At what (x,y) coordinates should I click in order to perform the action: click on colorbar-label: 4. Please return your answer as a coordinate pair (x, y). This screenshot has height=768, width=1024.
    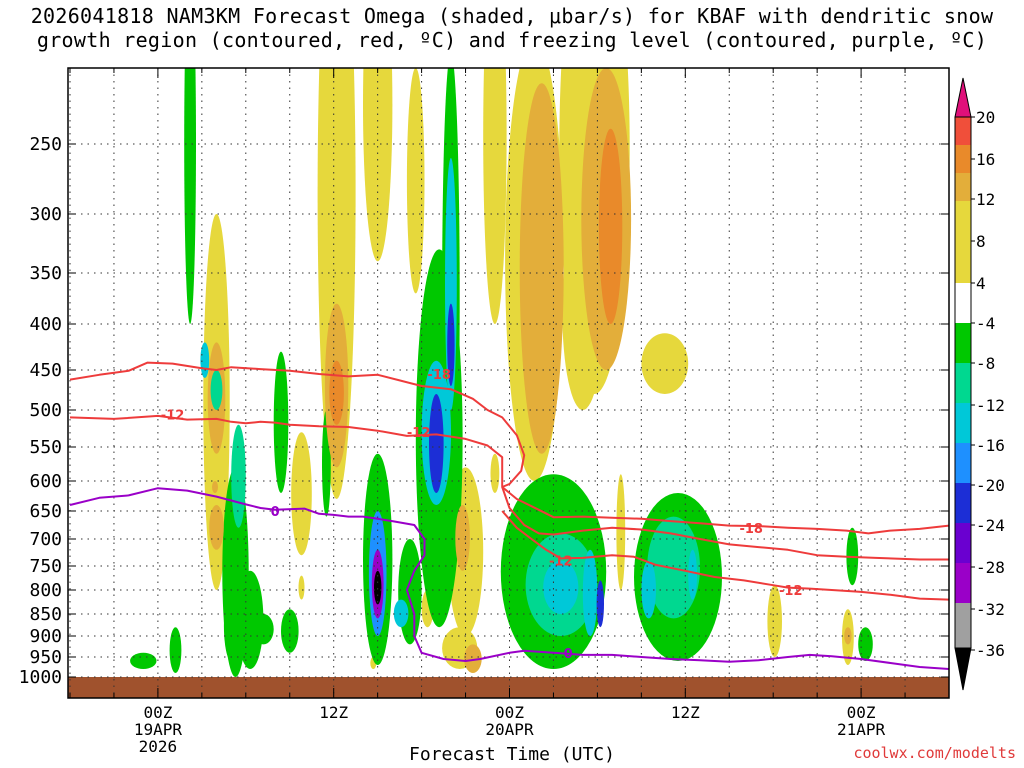
    Looking at the image, I should click on (981, 283).